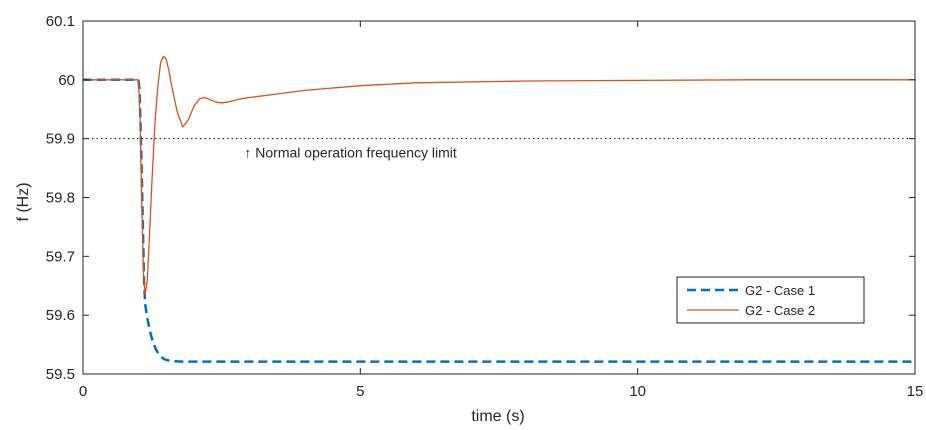 Image resolution: width=926 pixels, height=430 pixels. What do you see at coordinates (66, 80) in the screenshot?
I see `y-tick-label: 60` at bounding box center [66, 80].